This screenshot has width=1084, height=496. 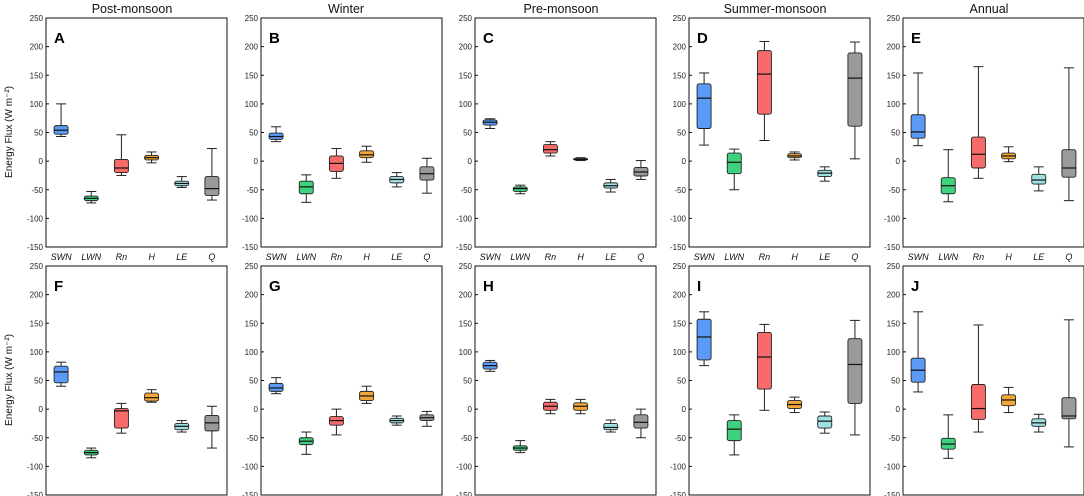 What do you see at coordinates (560, 9) in the screenshot?
I see `season-title-pre-monsoon: Pre-monsoon` at bounding box center [560, 9].